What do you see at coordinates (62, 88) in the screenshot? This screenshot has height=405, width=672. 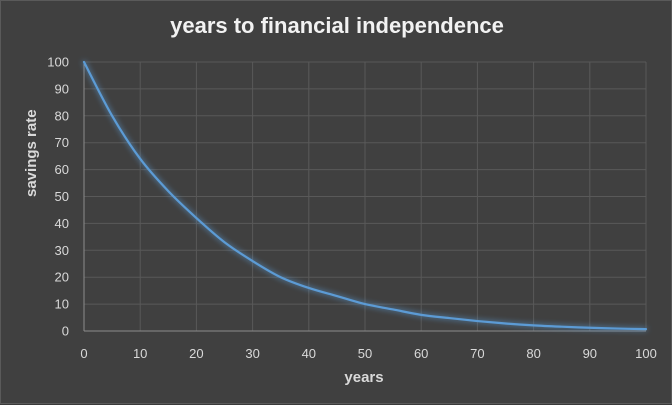 I see `y-tick-label: 90` at bounding box center [62, 88].